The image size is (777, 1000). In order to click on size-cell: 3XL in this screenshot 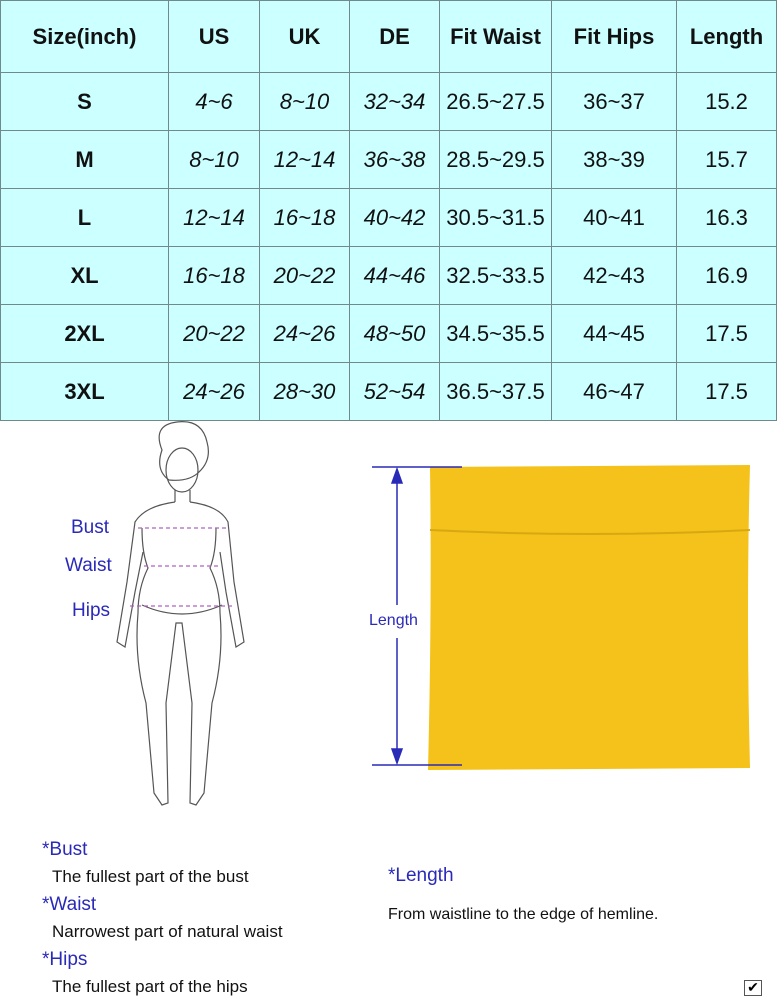, I will do `click(84, 391)`.